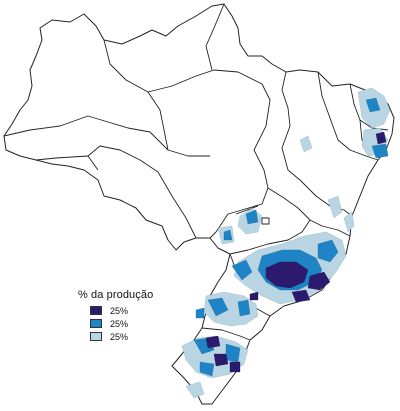 This screenshot has height=411, width=400. I want to click on legend-title: % da produção, so click(116, 295).